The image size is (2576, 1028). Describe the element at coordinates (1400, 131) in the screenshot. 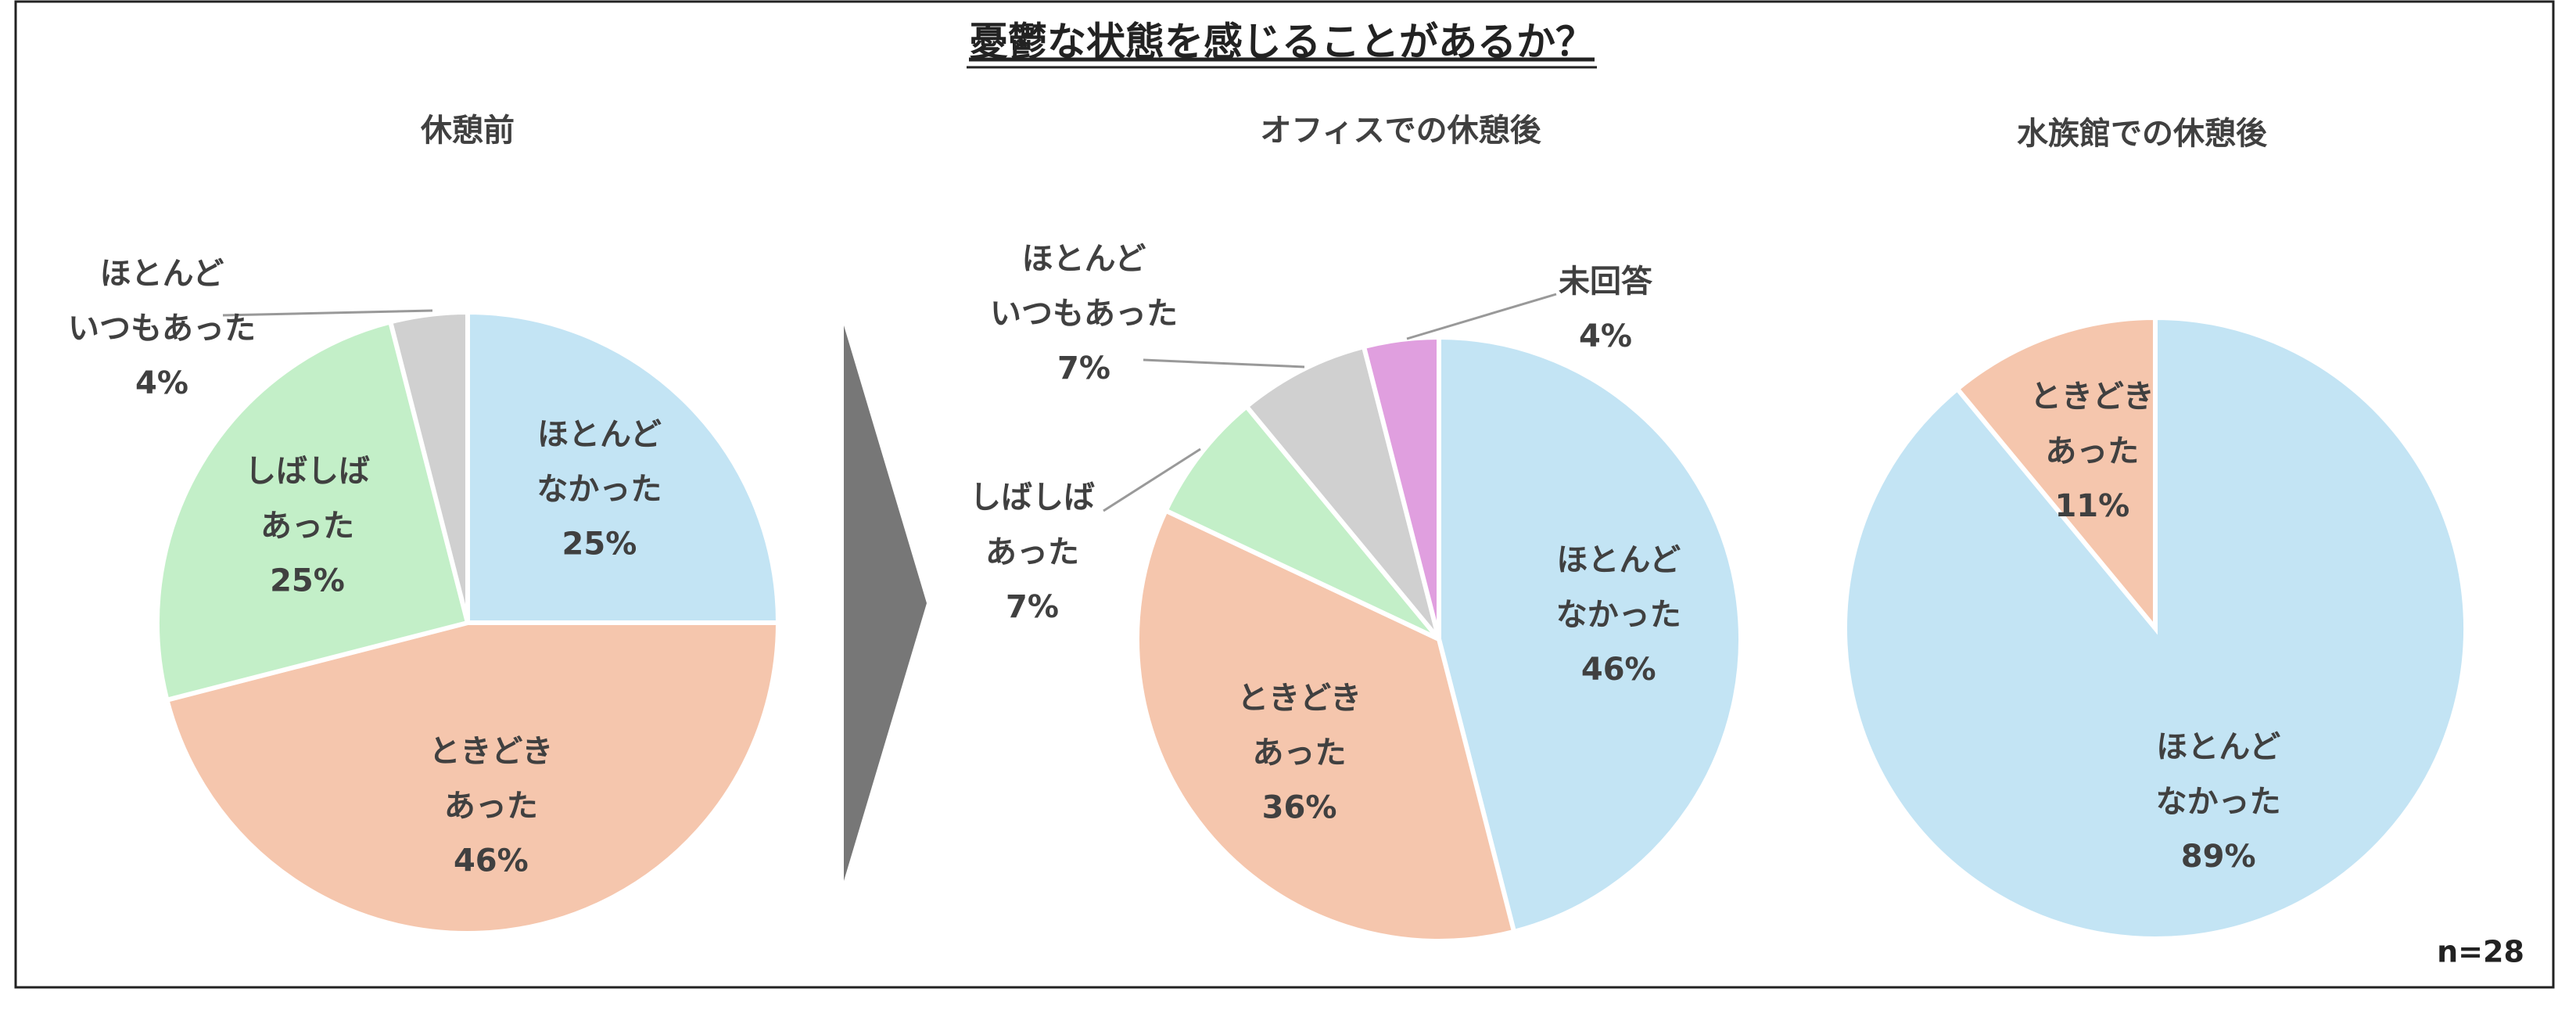

I see `pie-title: オフィスでの休憩後` at that location.